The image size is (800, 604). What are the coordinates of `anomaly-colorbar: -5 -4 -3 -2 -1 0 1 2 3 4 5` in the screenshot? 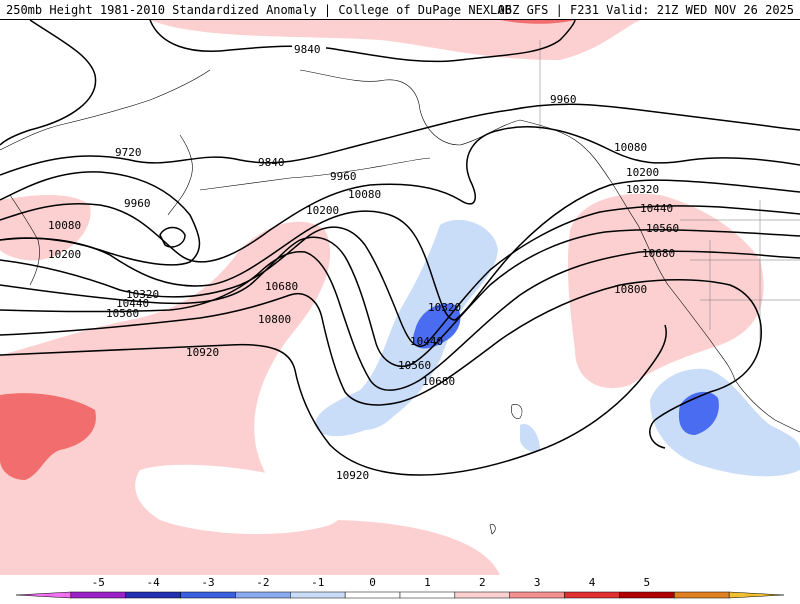 It's located at (400, 587).